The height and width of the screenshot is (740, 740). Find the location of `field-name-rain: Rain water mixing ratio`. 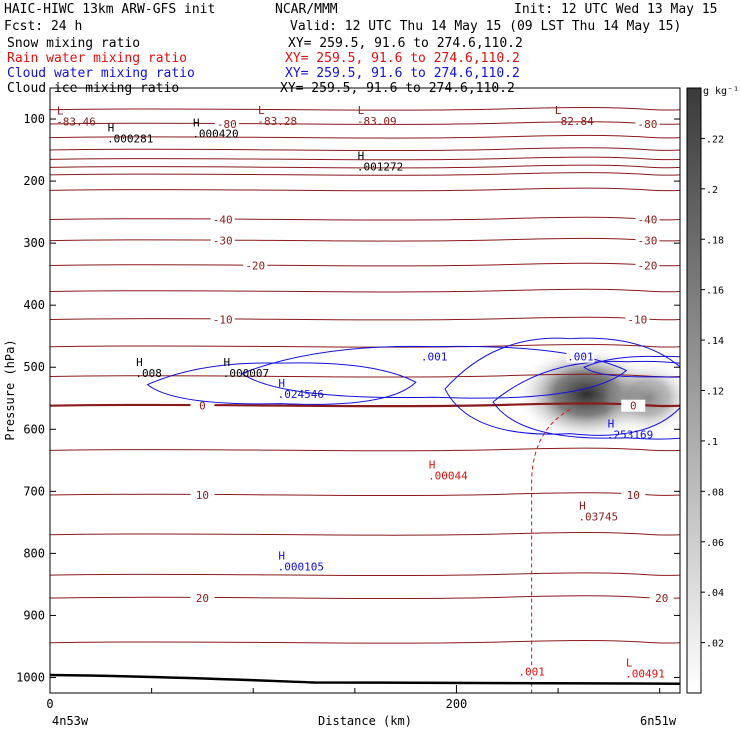

field-name-rain: Rain water mixing ratio is located at coordinates (97, 58).